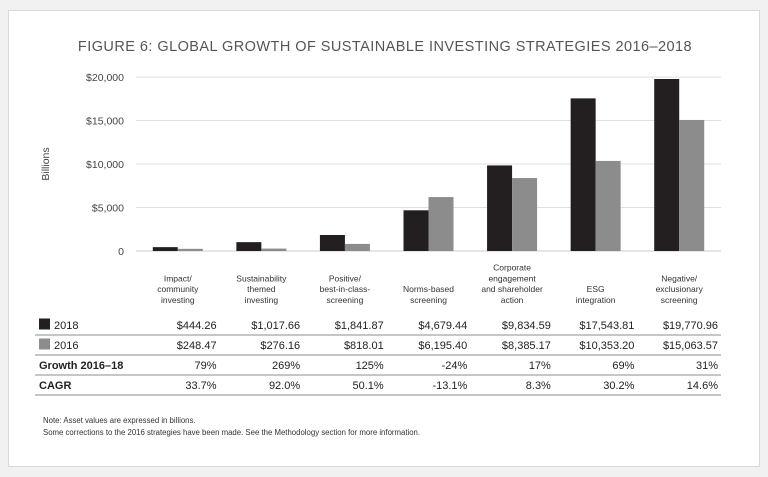 The height and width of the screenshot is (477, 768). I want to click on category-label: Sustainability, so click(261, 278).